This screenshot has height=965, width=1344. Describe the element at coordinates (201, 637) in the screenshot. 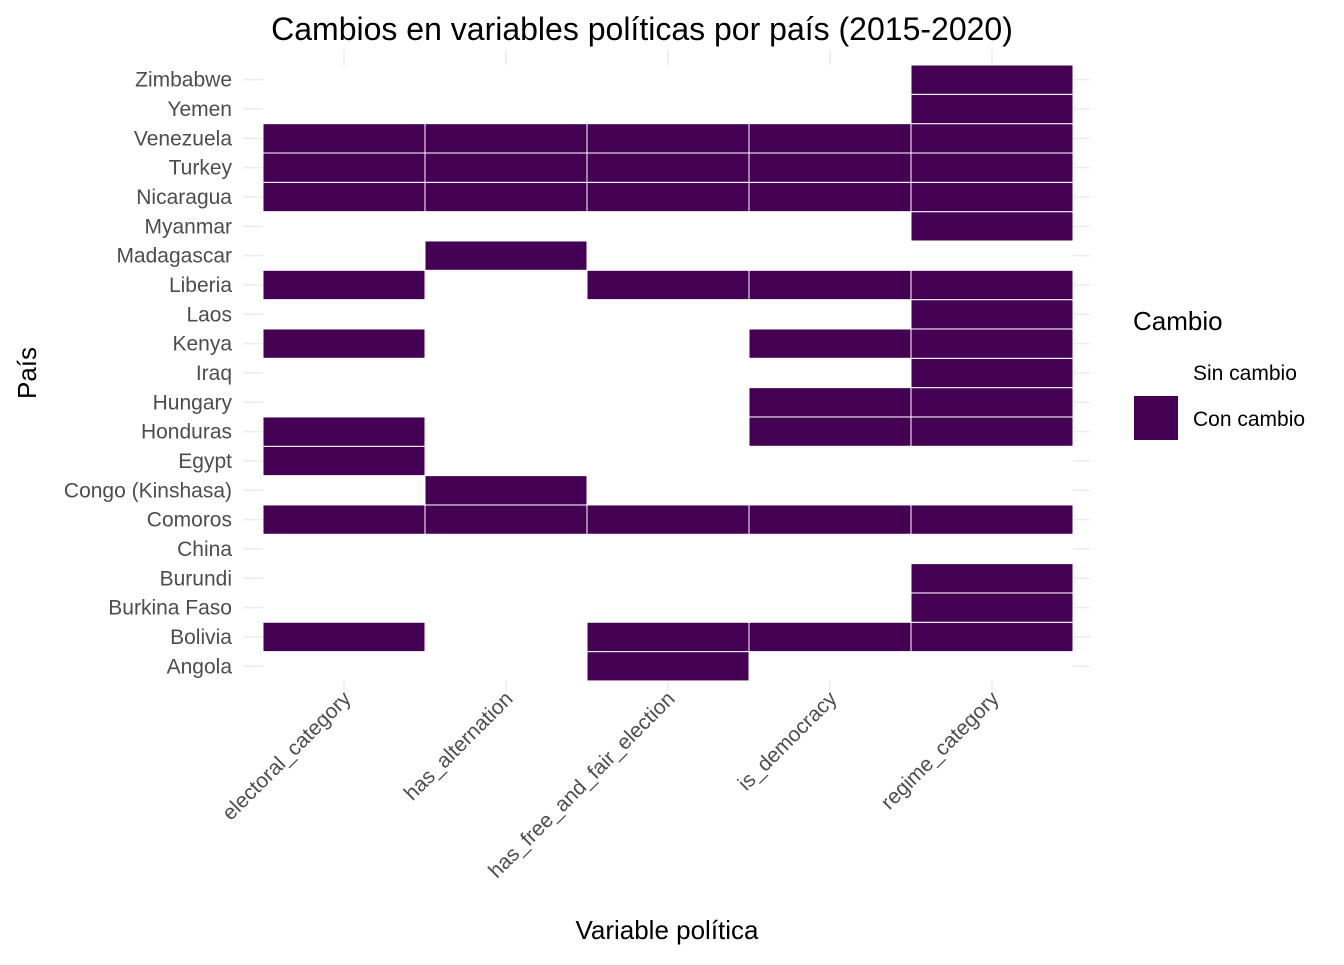

I see `y-tick-label: Bolivia` at that location.